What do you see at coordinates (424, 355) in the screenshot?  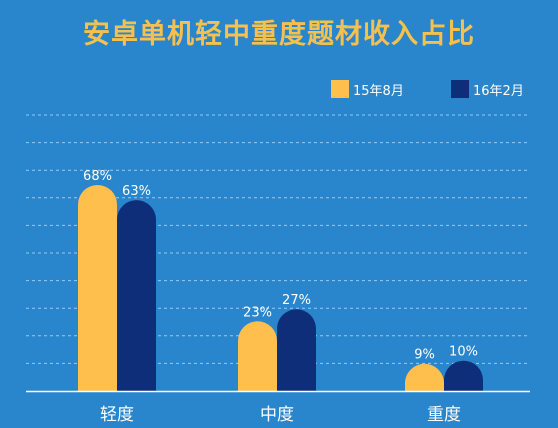 I see `data-label-重度-15年8月: 9%` at bounding box center [424, 355].